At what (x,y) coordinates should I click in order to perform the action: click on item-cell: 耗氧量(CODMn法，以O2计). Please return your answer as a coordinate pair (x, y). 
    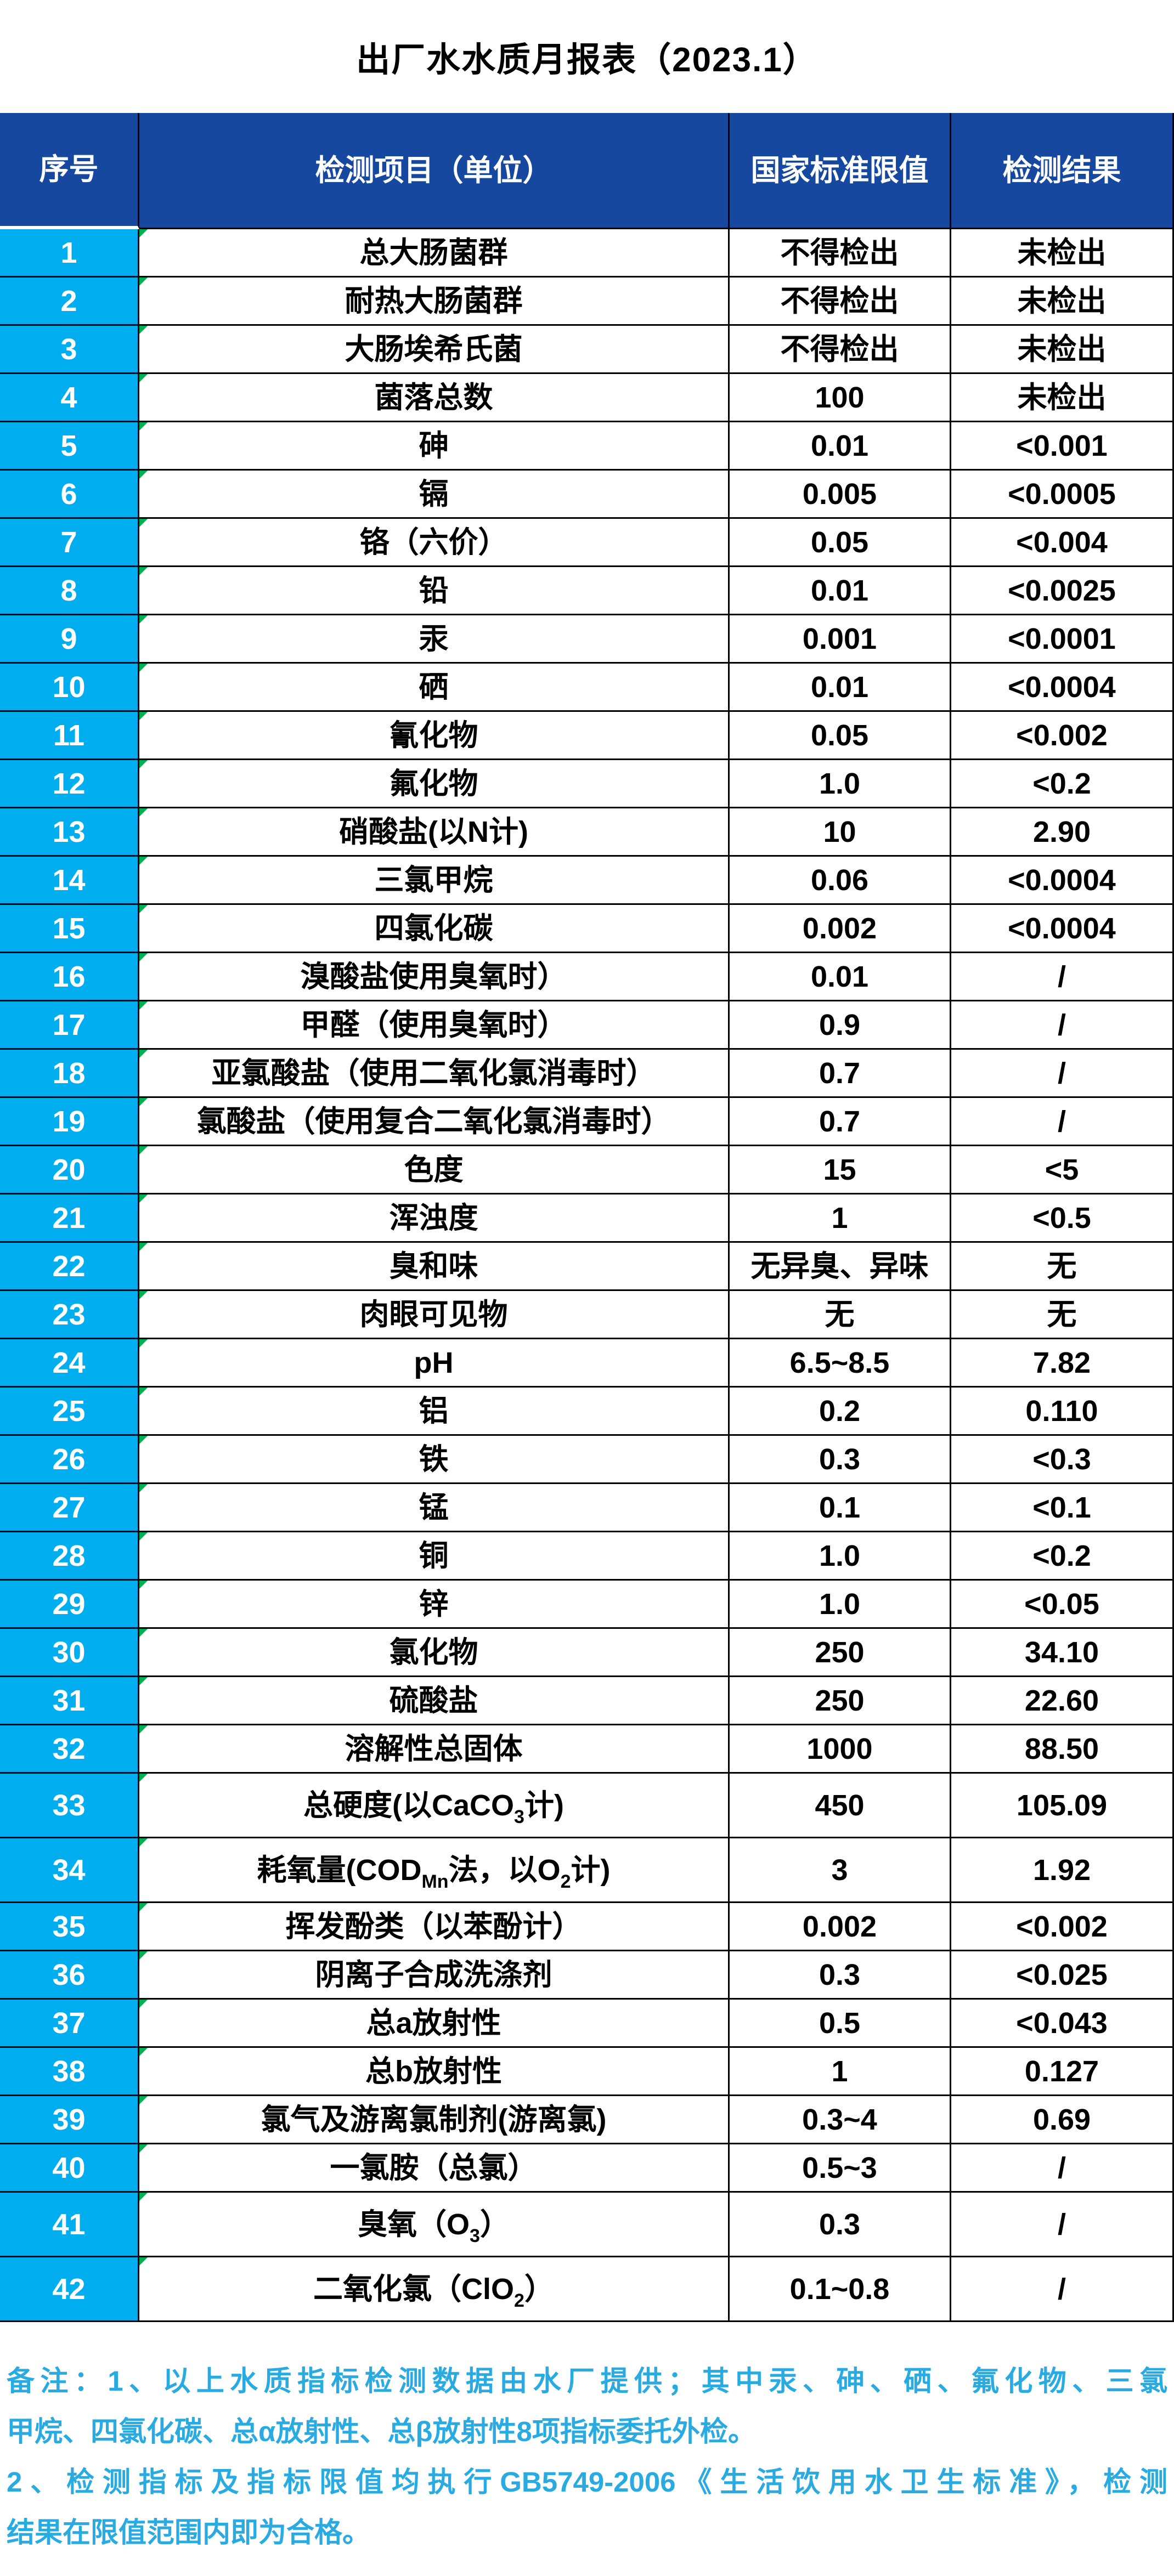
    Looking at the image, I should click on (435, 1869).